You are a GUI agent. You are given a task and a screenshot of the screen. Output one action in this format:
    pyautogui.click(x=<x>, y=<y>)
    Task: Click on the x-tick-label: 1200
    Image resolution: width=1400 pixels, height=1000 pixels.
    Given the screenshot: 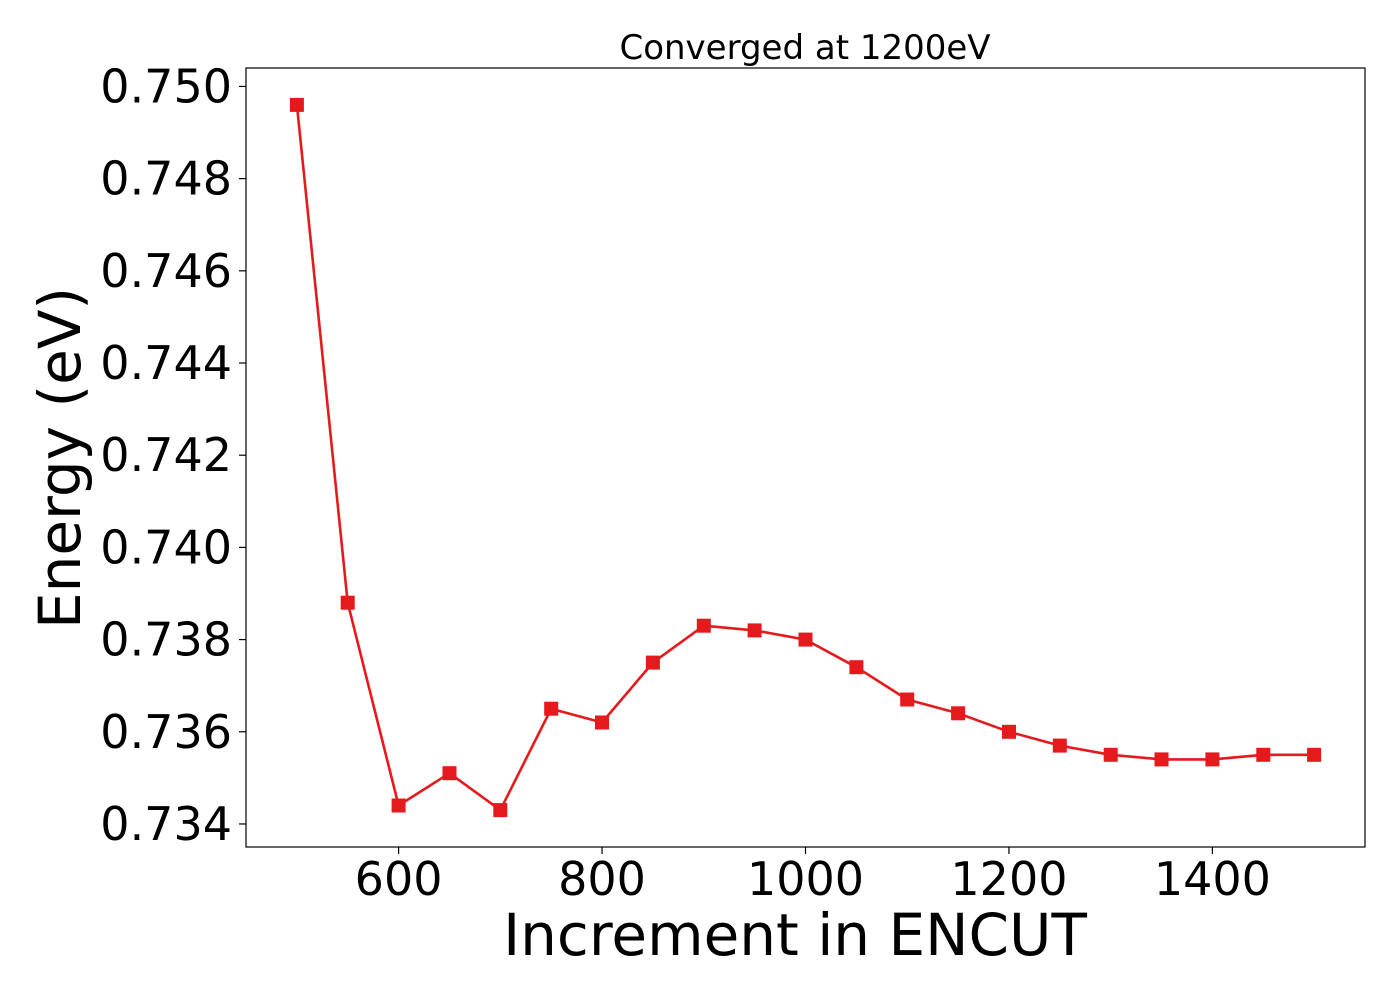 What is the action you would take?
    pyautogui.click(x=1008, y=879)
    